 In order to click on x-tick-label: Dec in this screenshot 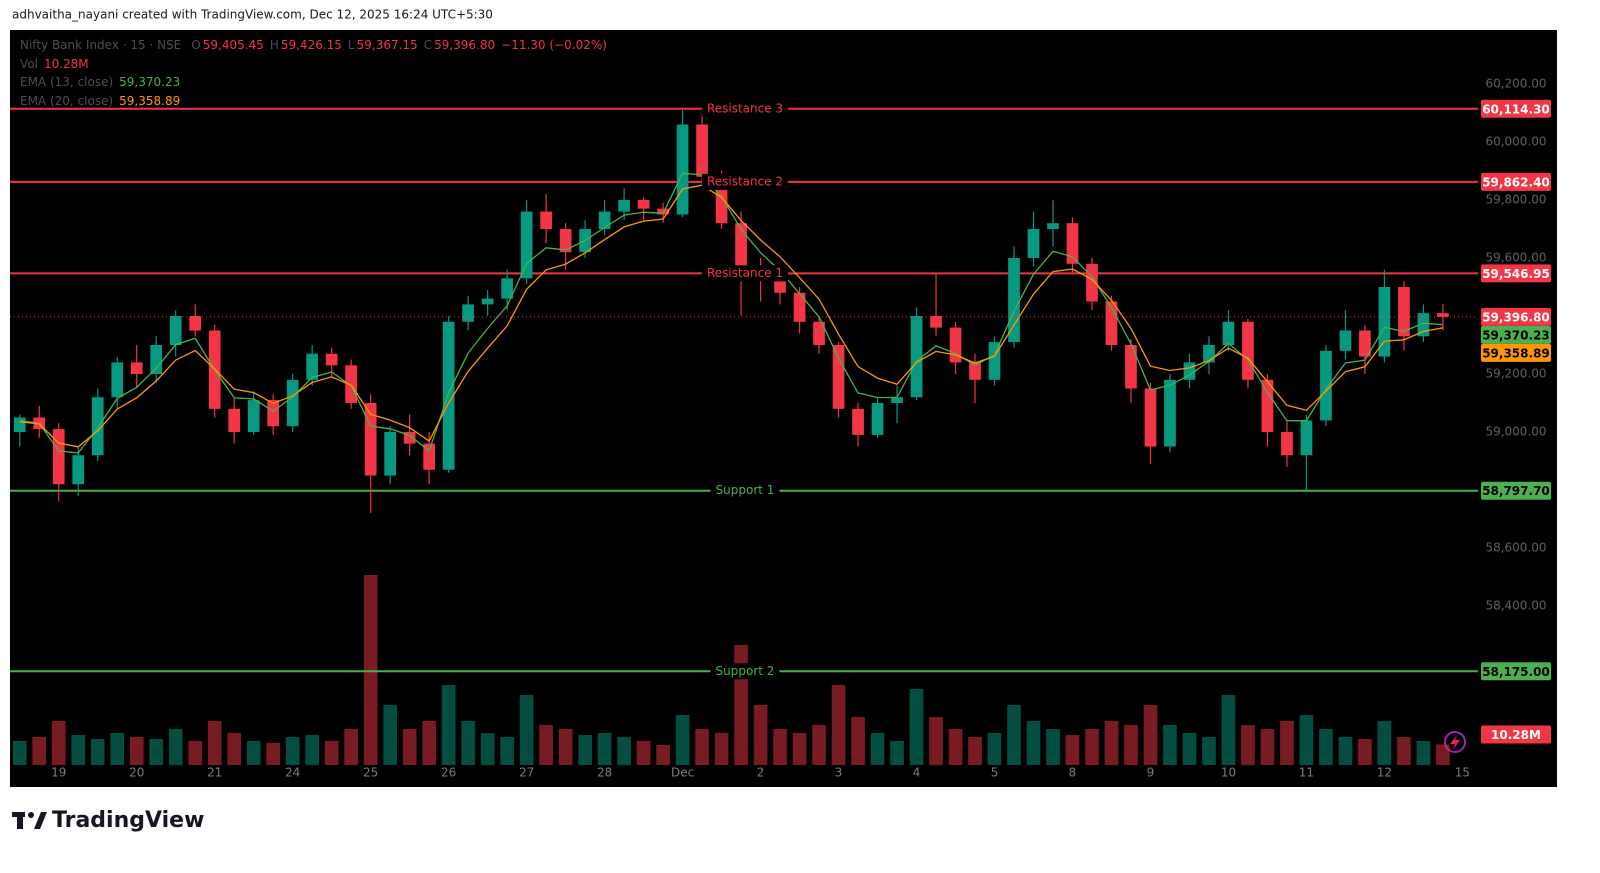, I will do `click(682, 773)`.